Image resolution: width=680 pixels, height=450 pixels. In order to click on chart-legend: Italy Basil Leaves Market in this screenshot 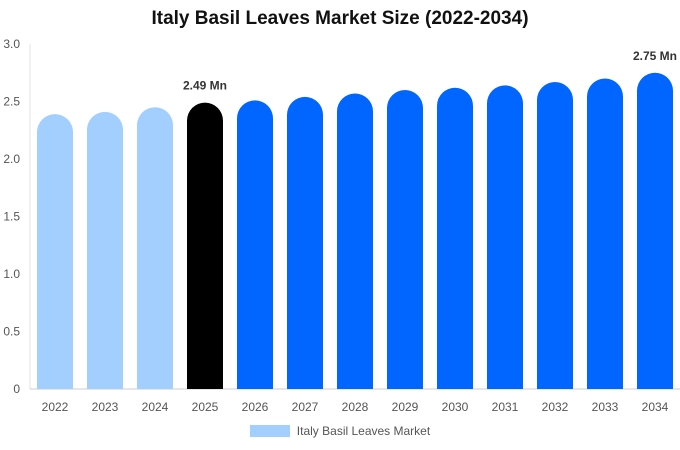, I will do `click(340, 431)`.